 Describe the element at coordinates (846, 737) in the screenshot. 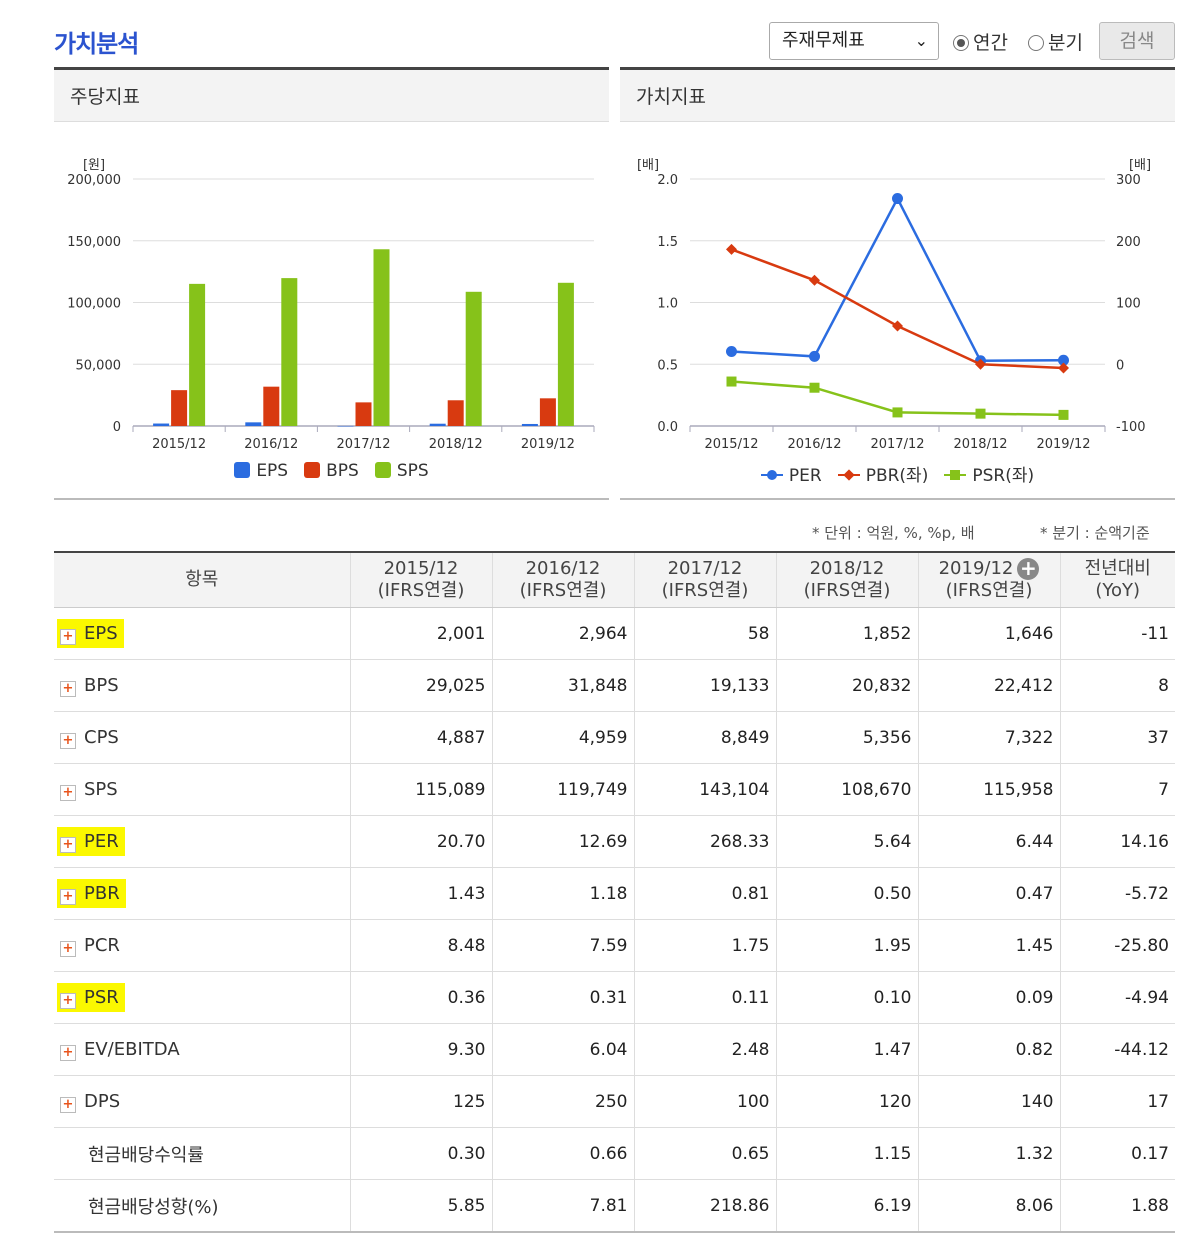

I see `value-cell: 5,356` at that location.